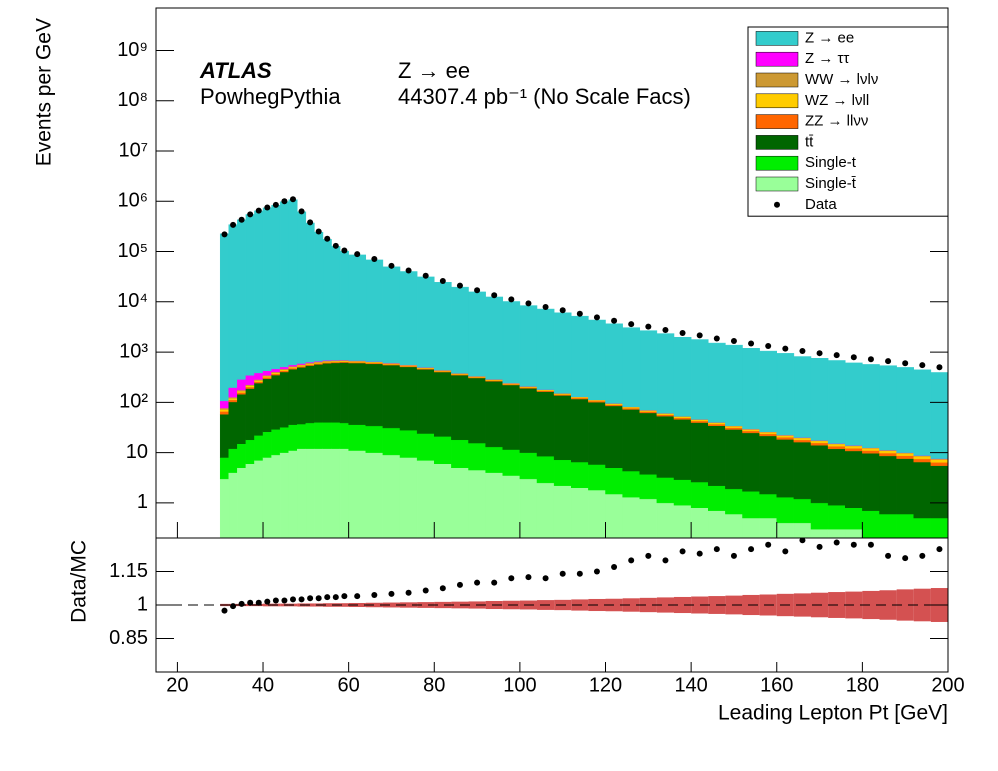  I want to click on channel-label: Z → ee, so click(434, 70).